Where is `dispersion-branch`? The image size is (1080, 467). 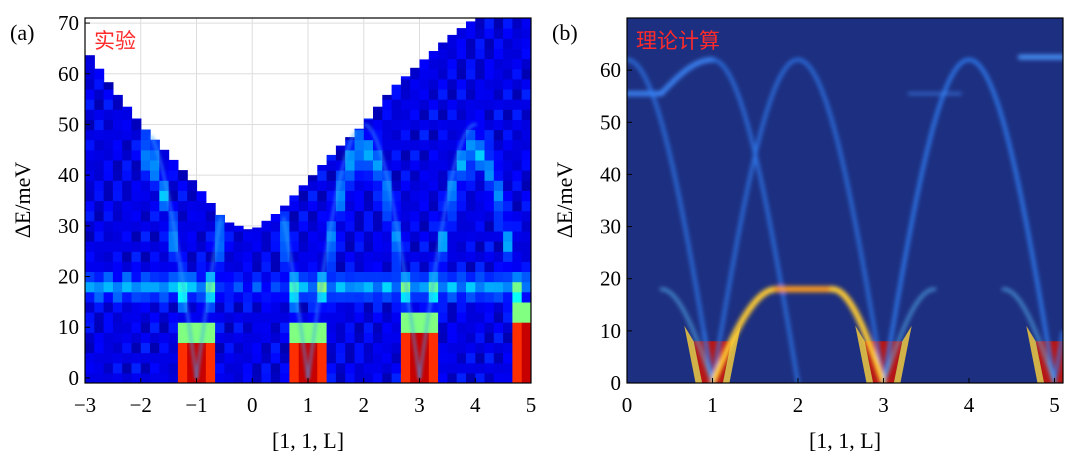 dispersion-branch is located at coordinates (174, 257).